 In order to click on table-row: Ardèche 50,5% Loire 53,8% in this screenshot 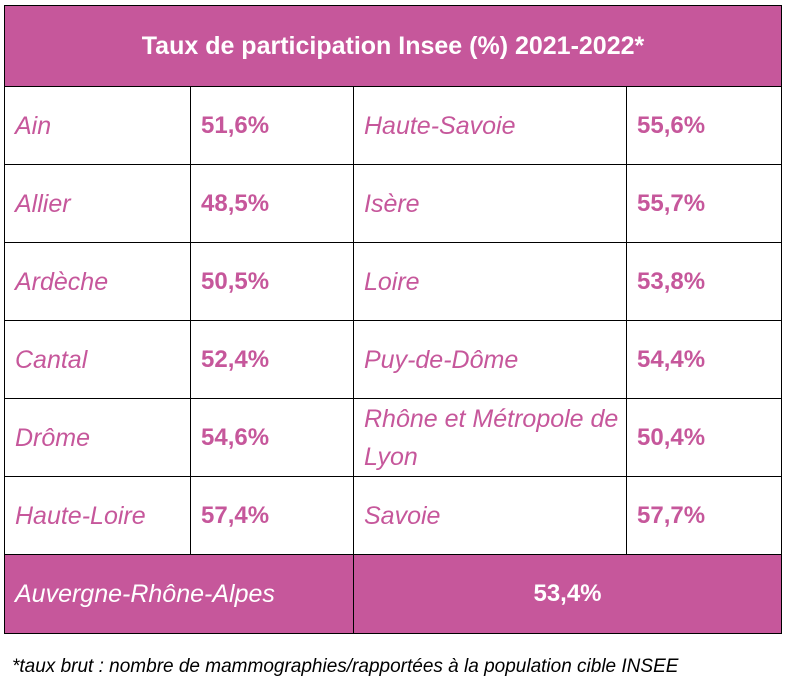, I will do `click(393, 281)`.